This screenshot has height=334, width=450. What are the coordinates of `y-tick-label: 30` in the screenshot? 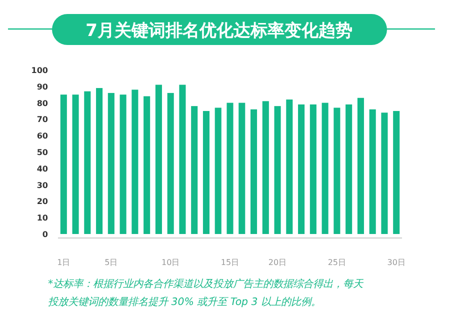 It's located at (42, 185).